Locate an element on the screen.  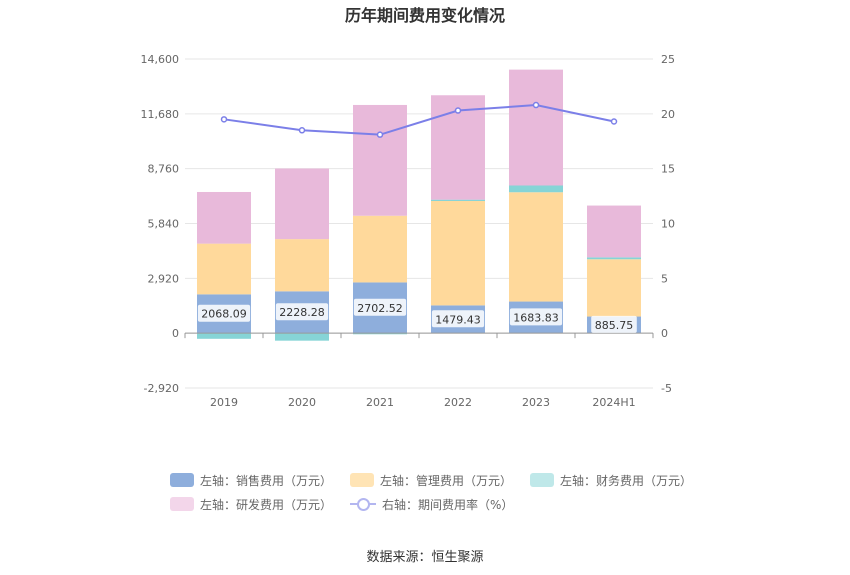
y-left-tick-label: 8,760 is located at coordinates (164, 169).